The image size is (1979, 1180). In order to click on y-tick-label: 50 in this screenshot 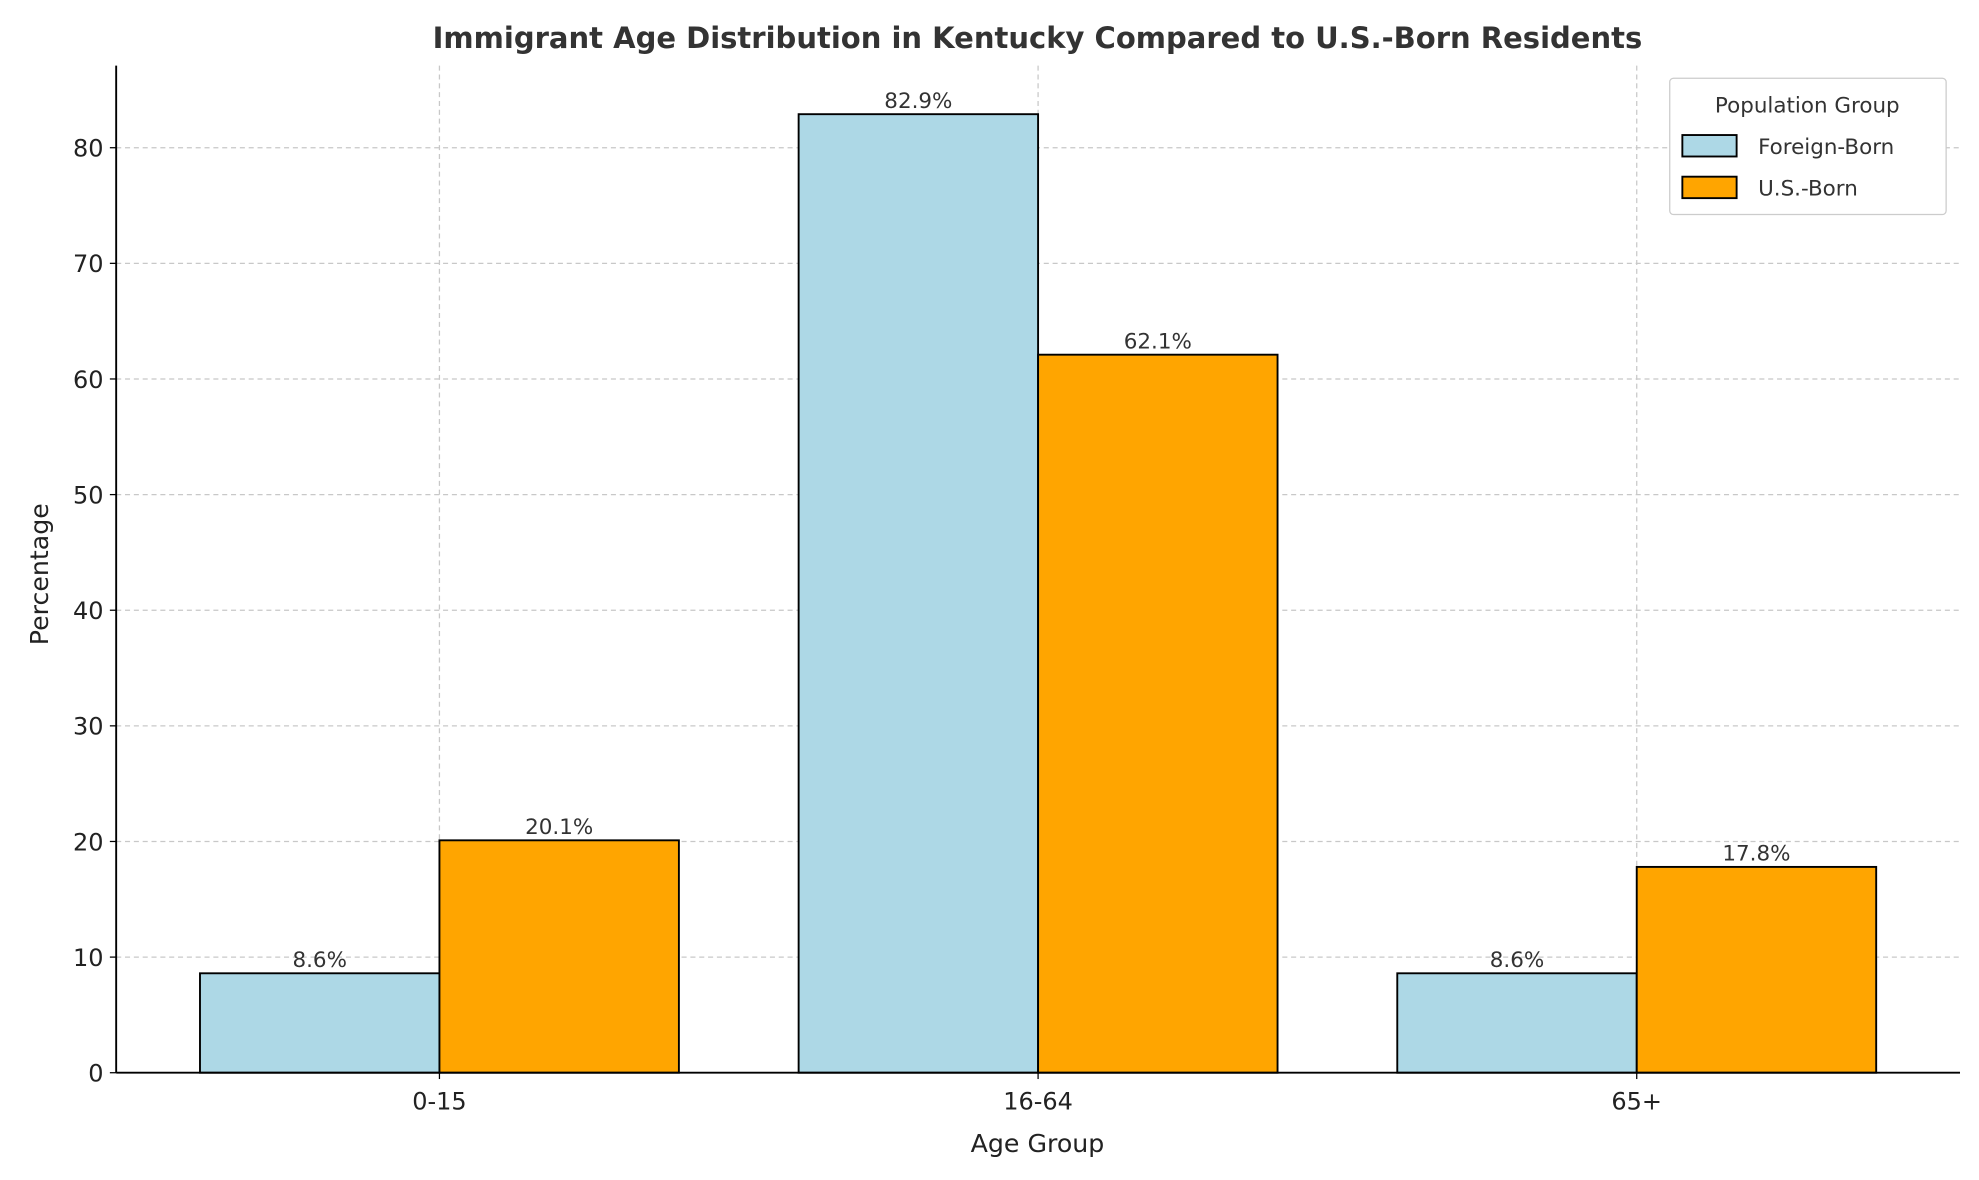, I will do `click(88, 495)`.